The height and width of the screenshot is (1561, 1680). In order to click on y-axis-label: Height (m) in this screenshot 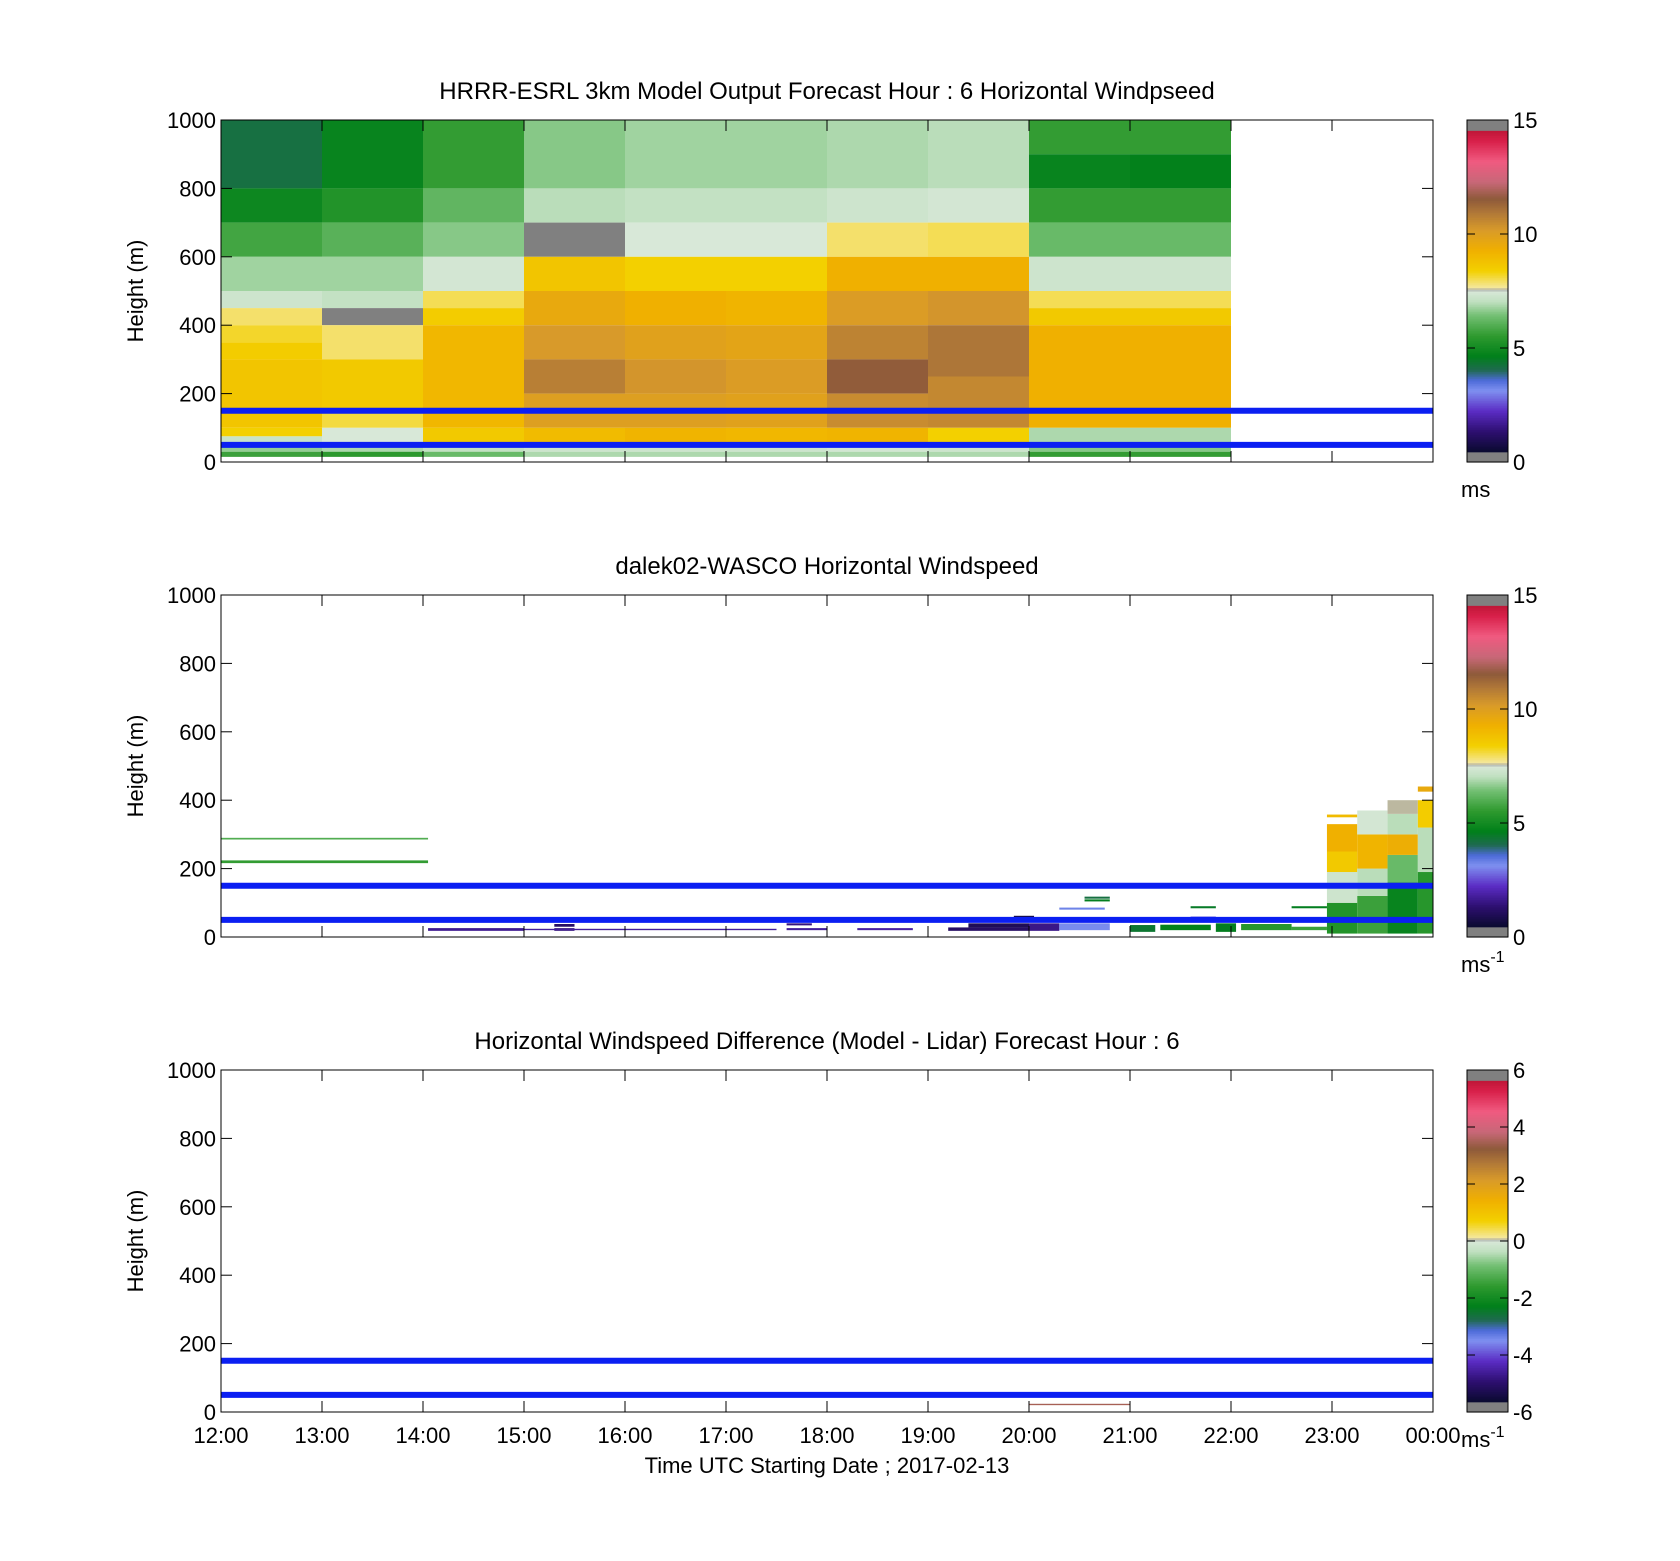, I will do `click(135, 291)`.